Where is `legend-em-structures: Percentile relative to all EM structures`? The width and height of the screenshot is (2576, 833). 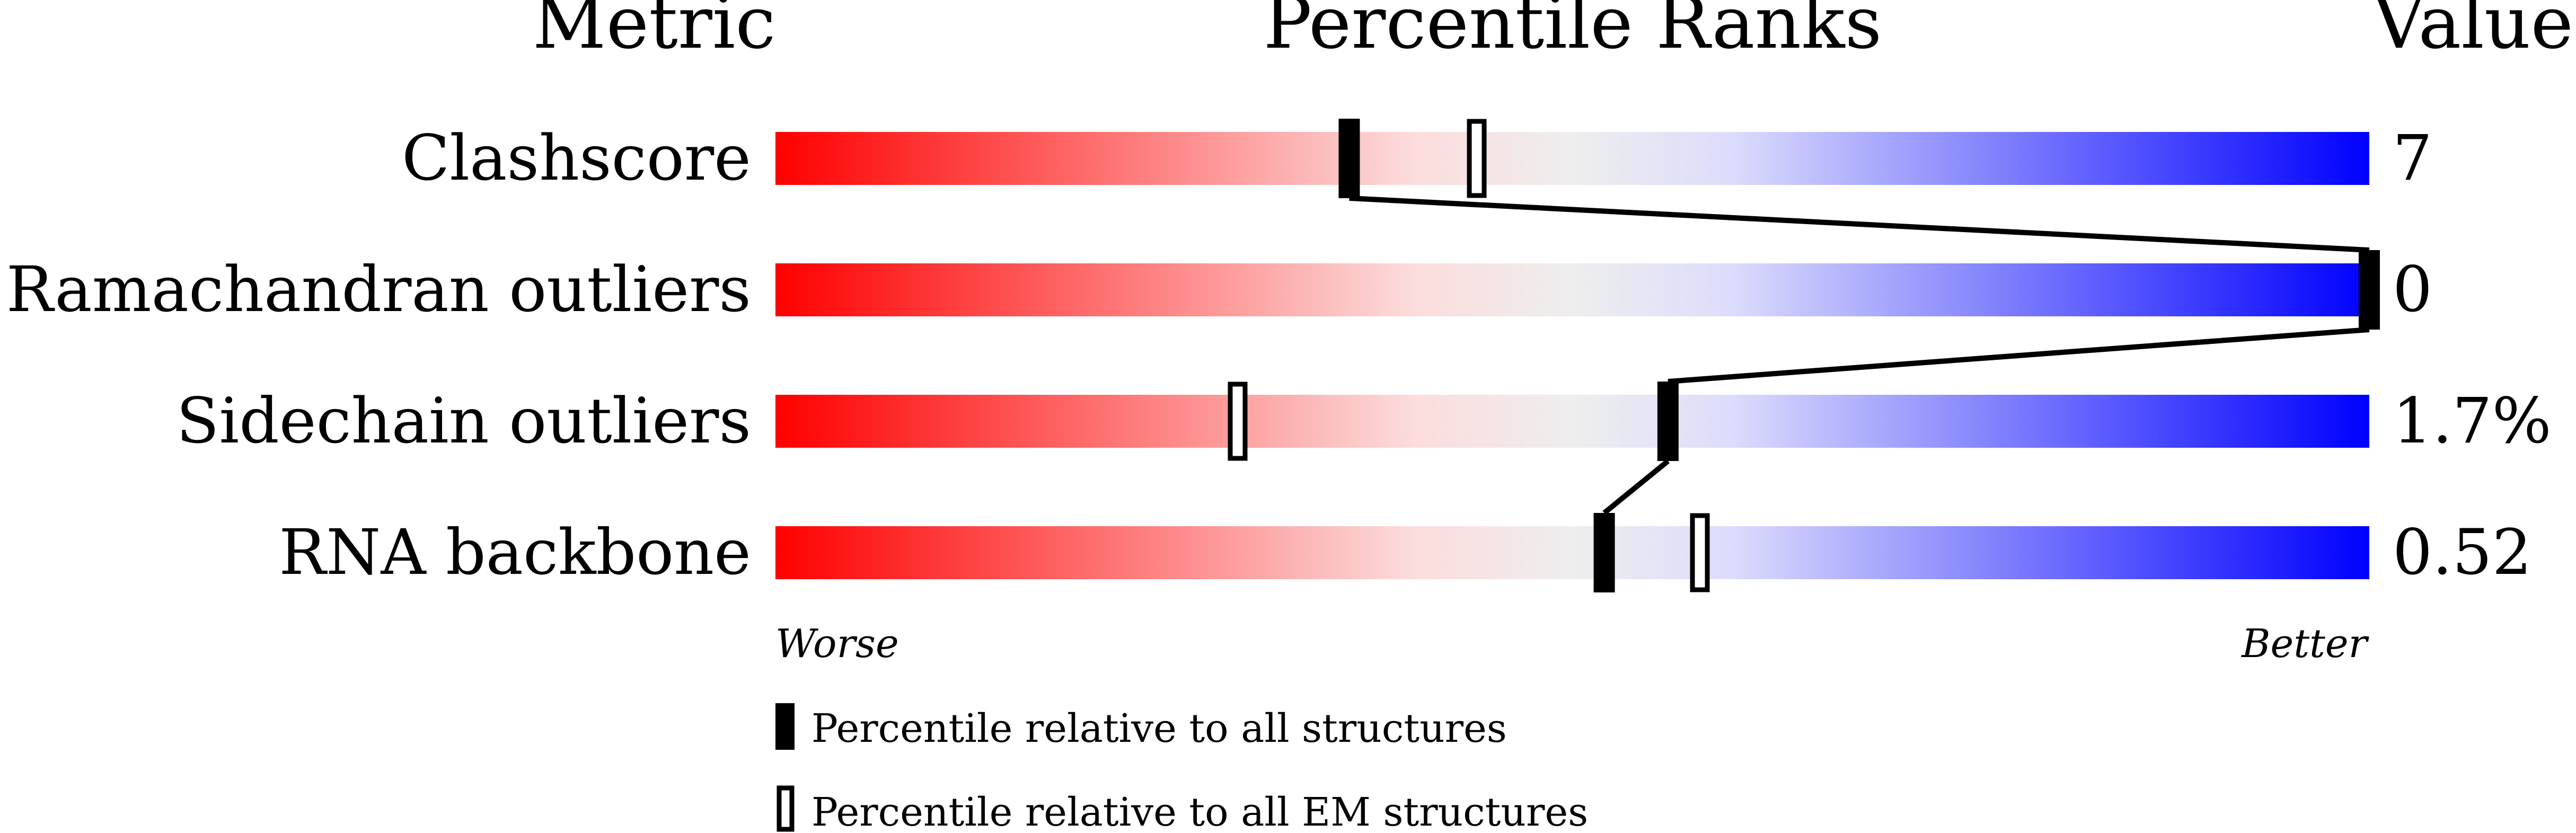 legend-em-structures: Percentile relative to all EM structures is located at coordinates (1199, 811).